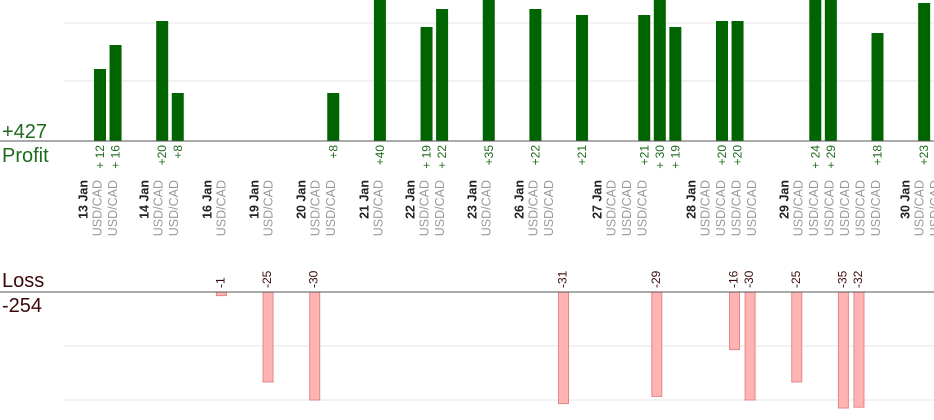 The height and width of the screenshot is (420, 934). Describe the element at coordinates (831, 157) in the screenshot. I see `profit-value-label: + 29` at that location.